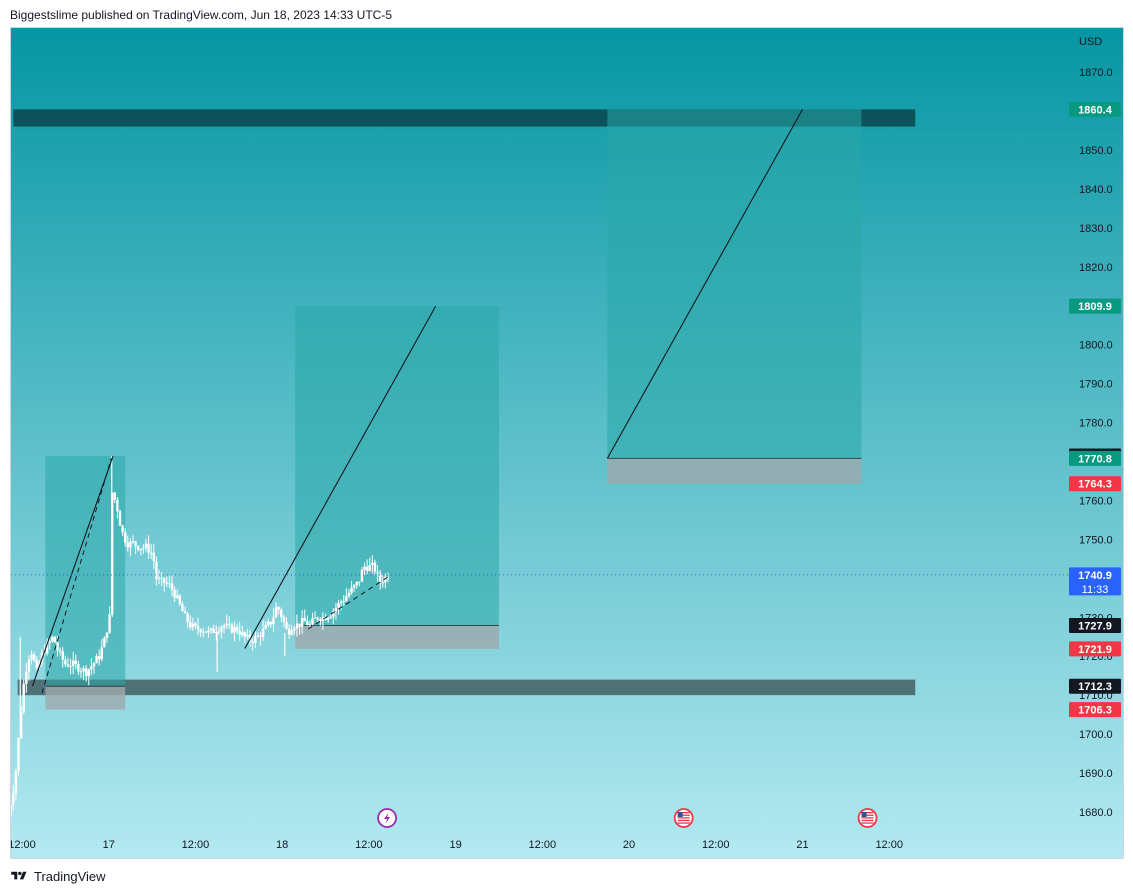 This screenshot has width=1133, height=893. I want to click on earnings-event-icon, so click(387, 818).